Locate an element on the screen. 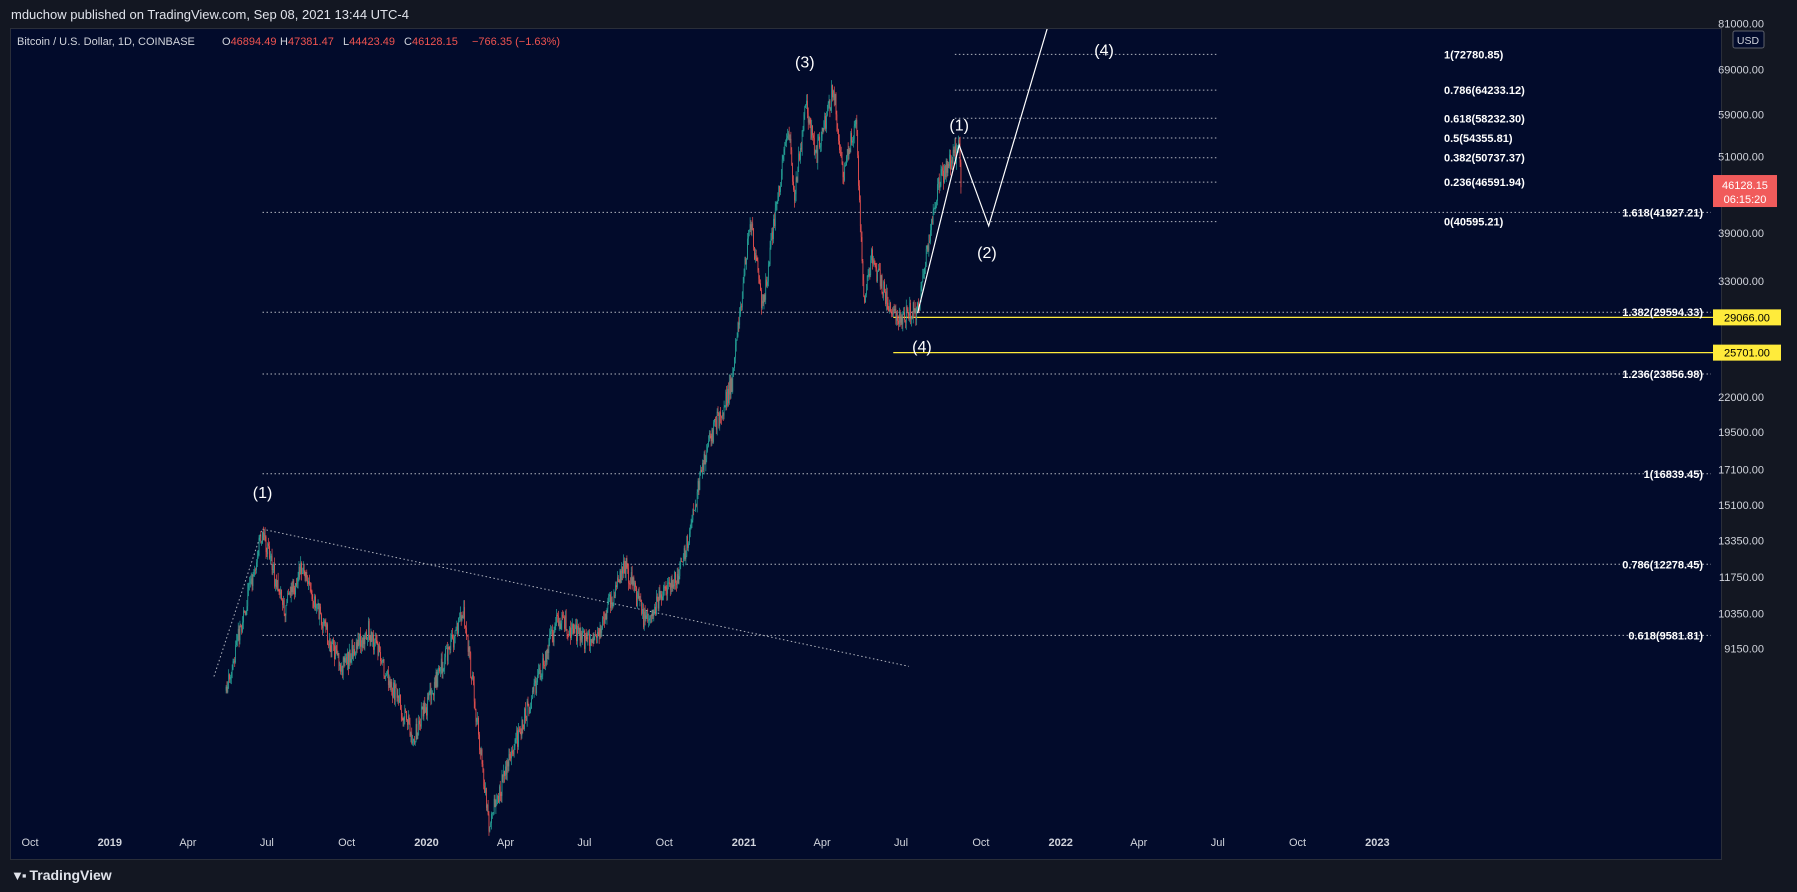 The width and height of the screenshot is (1797, 892). trend-lines is located at coordinates (561, 602).